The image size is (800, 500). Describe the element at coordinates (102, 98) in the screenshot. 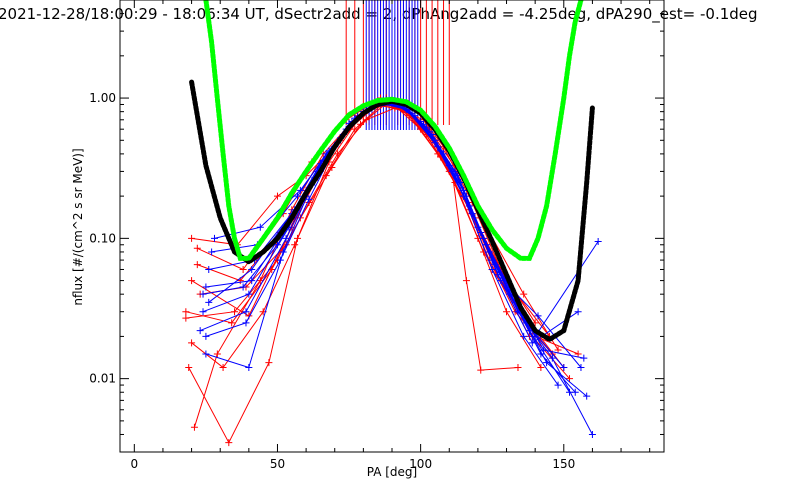

I see `y-tick-label: 1.00` at that location.